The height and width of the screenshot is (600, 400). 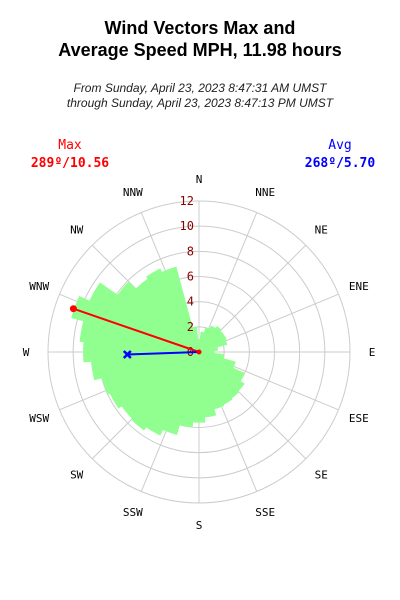 I want to click on direction-label-e: E, so click(x=372, y=352).